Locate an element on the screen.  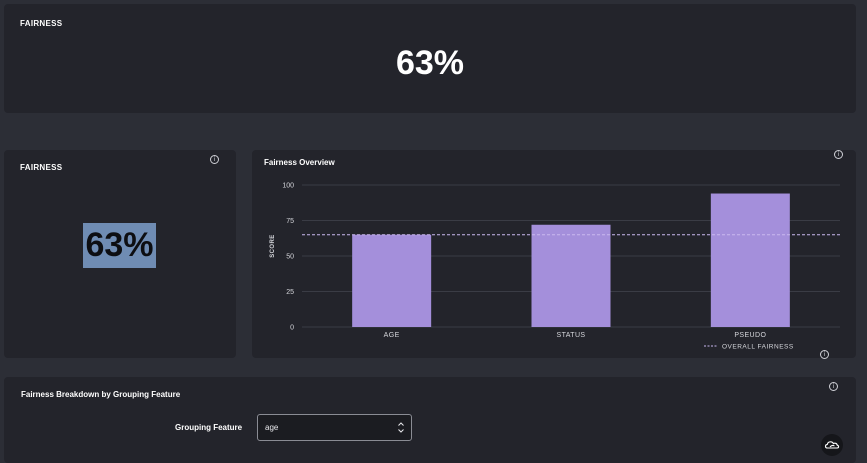
y-tick-label: 50 is located at coordinates (290, 257).